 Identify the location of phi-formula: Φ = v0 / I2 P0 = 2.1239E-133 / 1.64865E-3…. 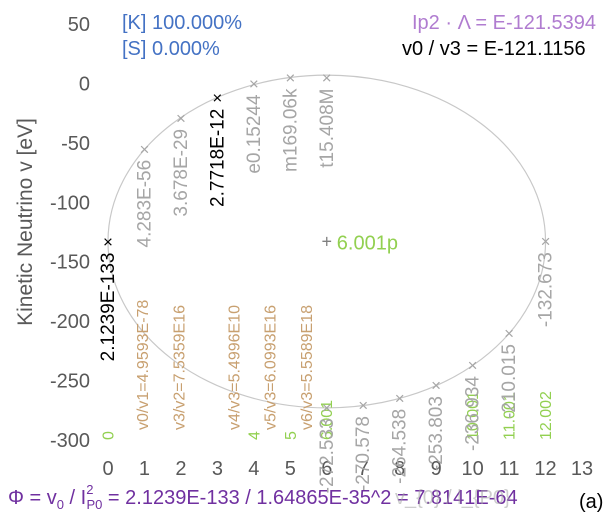
(263, 497).